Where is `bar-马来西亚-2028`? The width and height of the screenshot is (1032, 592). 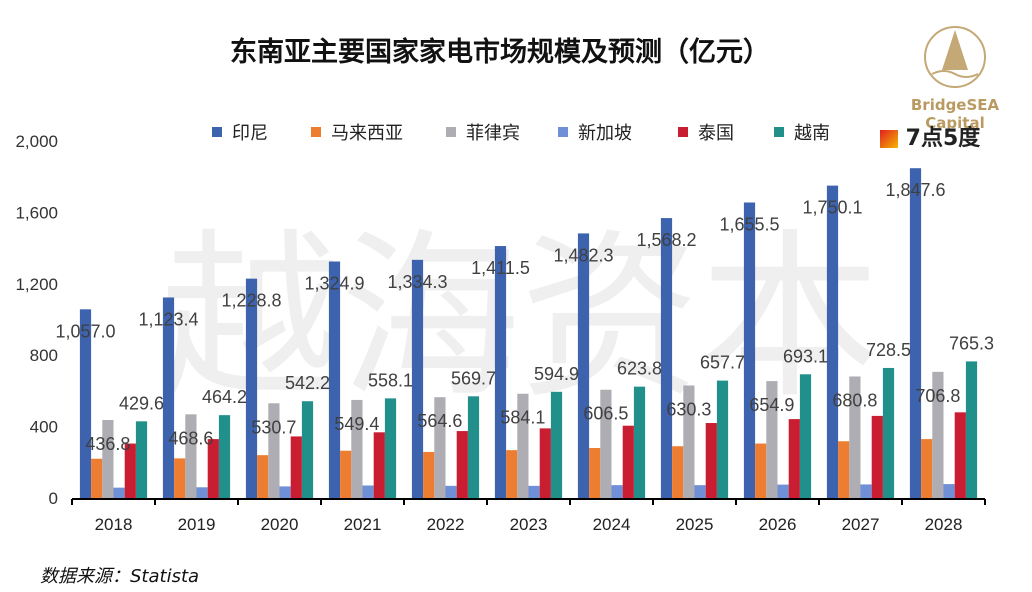
bar-马来西亚-2028 is located at coordinates (927, 468).